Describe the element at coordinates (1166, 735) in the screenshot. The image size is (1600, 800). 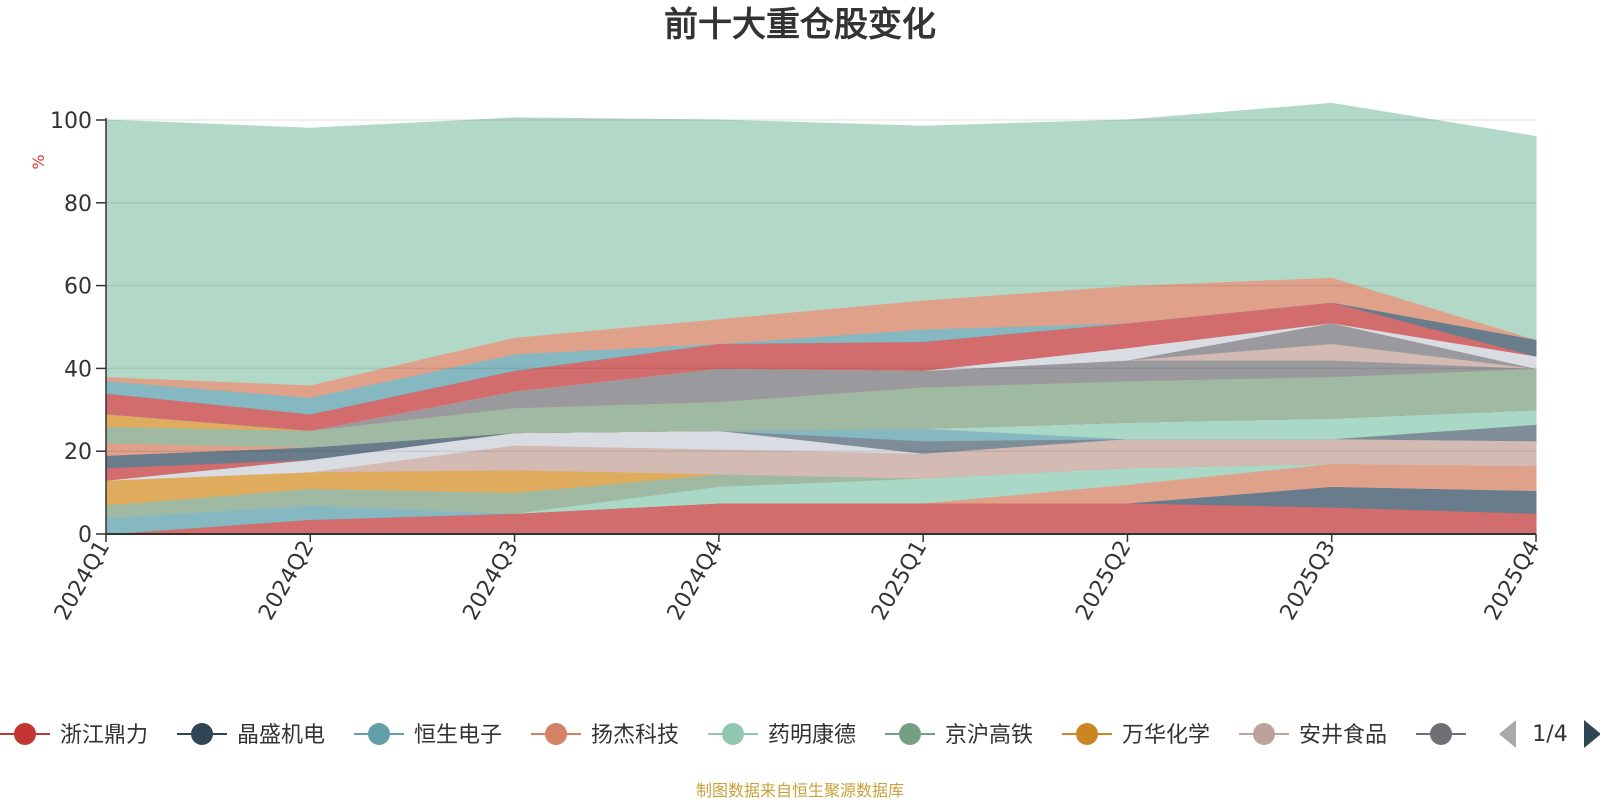
I see `legend-label: 万华化学` at that location.